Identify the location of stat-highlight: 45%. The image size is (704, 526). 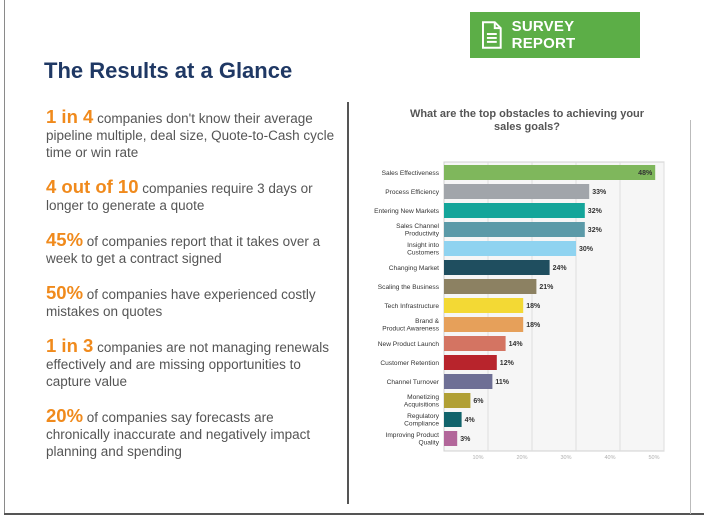
(65, 239).